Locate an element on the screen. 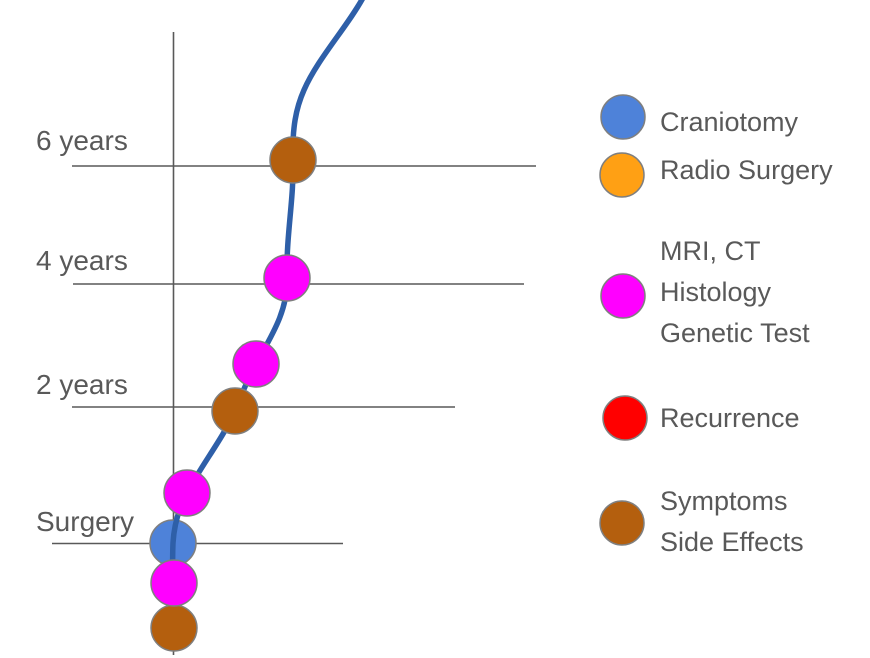 The width and height of the screenshot is (870, 658). legend-swatch-diagnostics is located at coordinates (623, 296).